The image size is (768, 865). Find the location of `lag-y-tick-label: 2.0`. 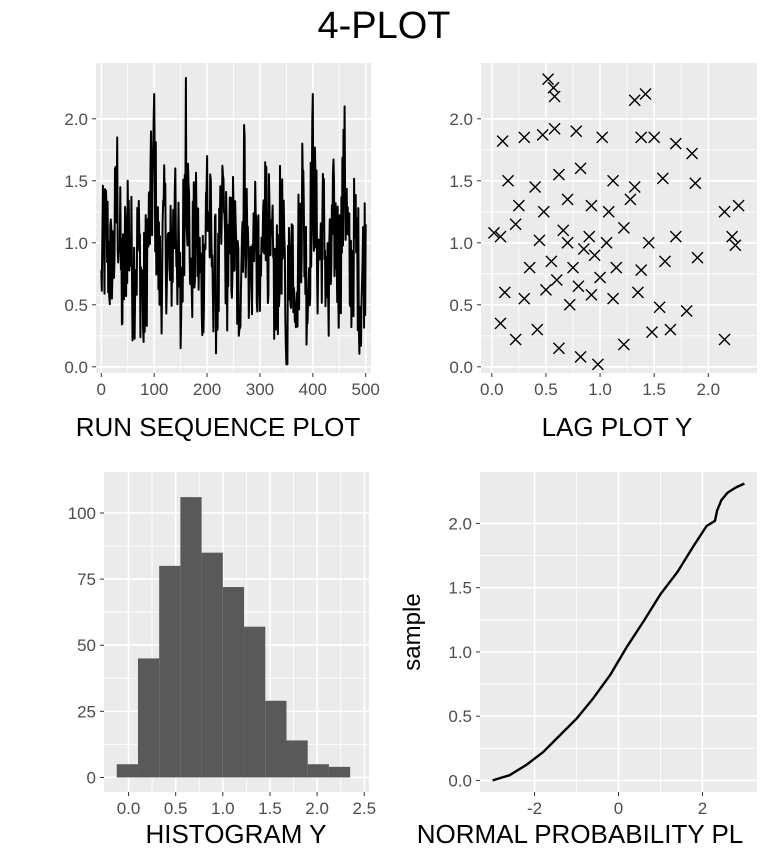

lag-y-tick-label: 2.0 is located at coordinates (461, 119).